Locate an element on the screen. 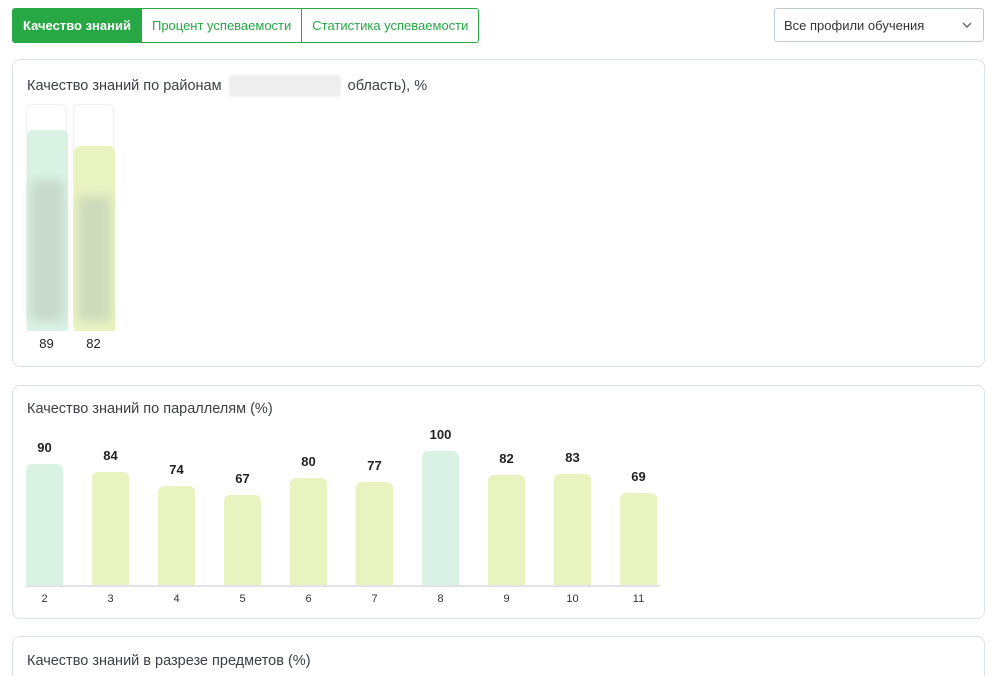  redacted-region-name is located at coordinates (284, 86).